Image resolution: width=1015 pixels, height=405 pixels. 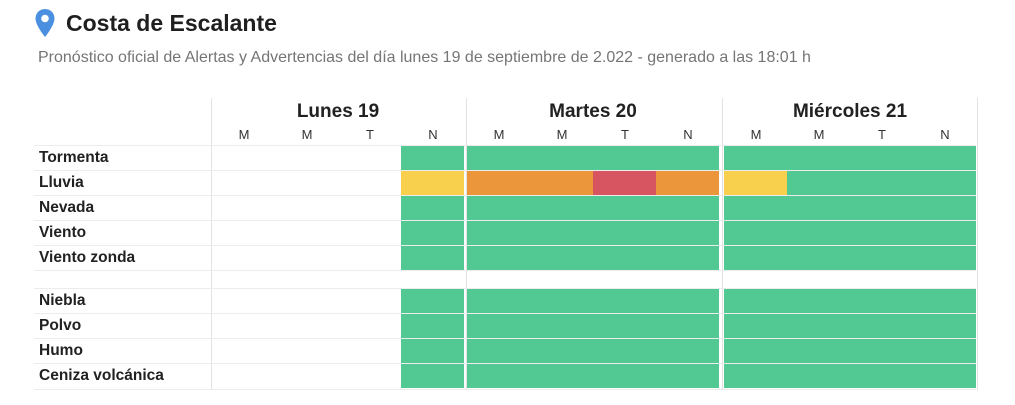 What do you see at coordinates (87, 257) in the screenshot?
I see `row-label: Viento zonda` at bounding box center [87, 257].